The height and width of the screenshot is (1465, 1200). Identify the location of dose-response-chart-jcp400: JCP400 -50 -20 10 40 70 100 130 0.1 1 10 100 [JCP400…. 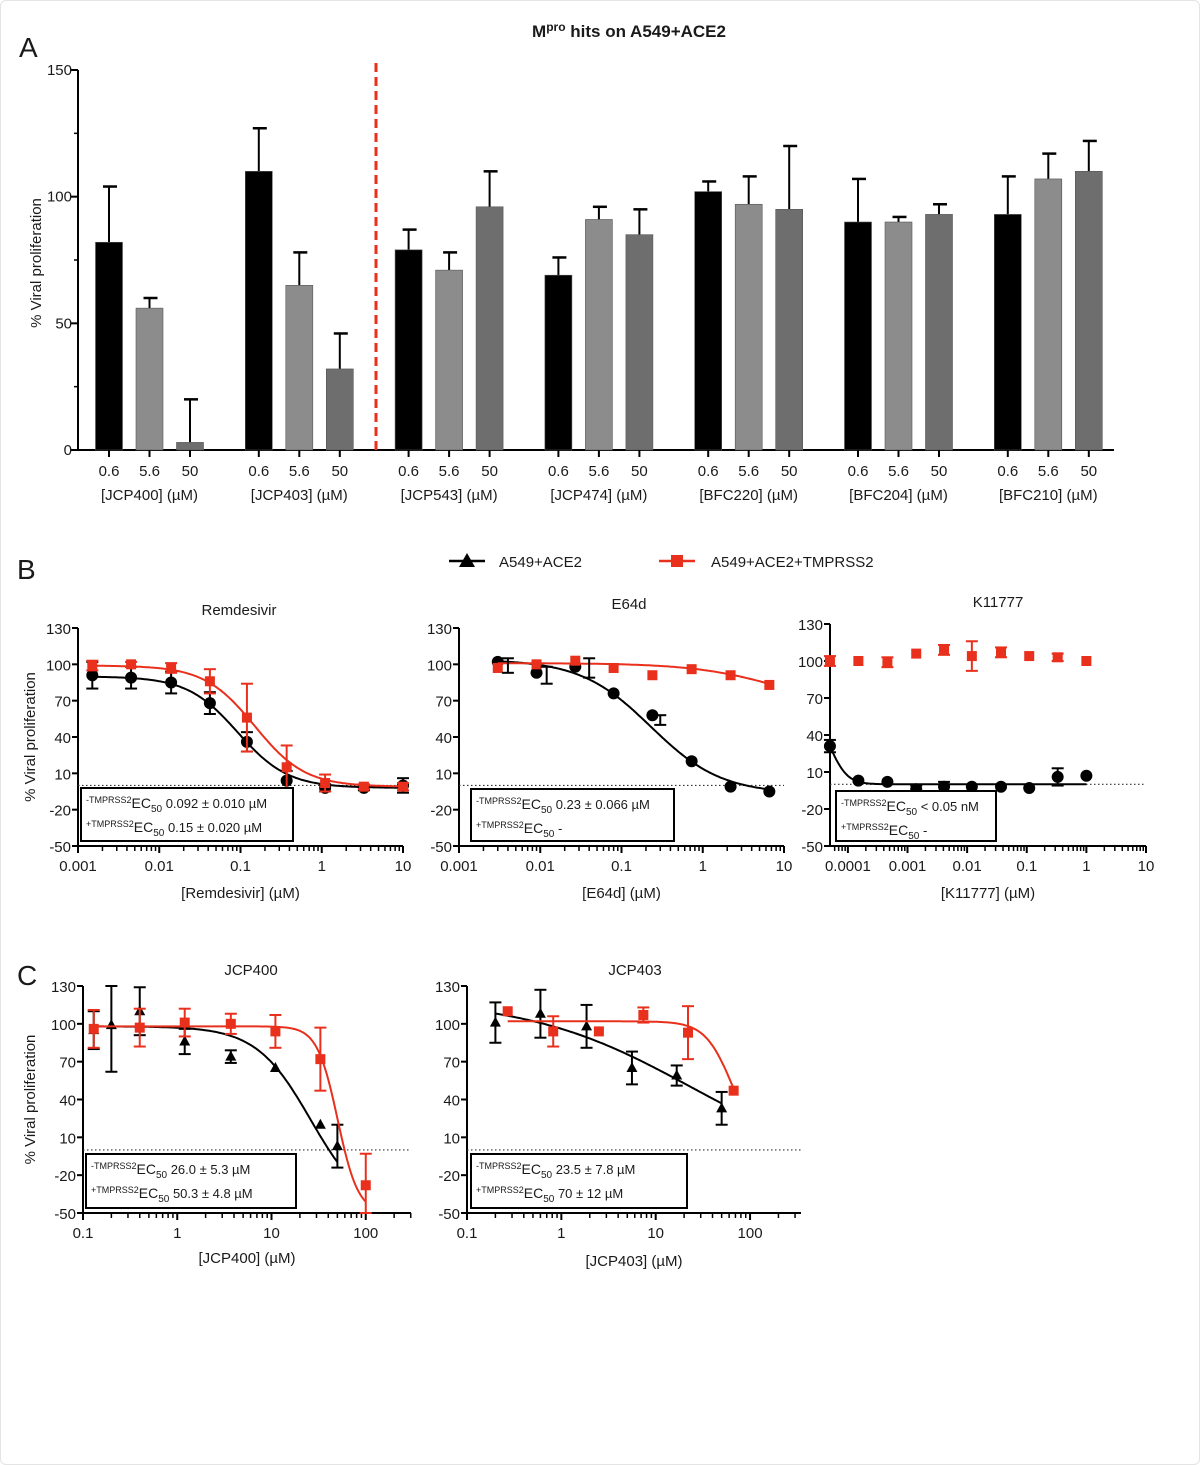
(217, 1114).